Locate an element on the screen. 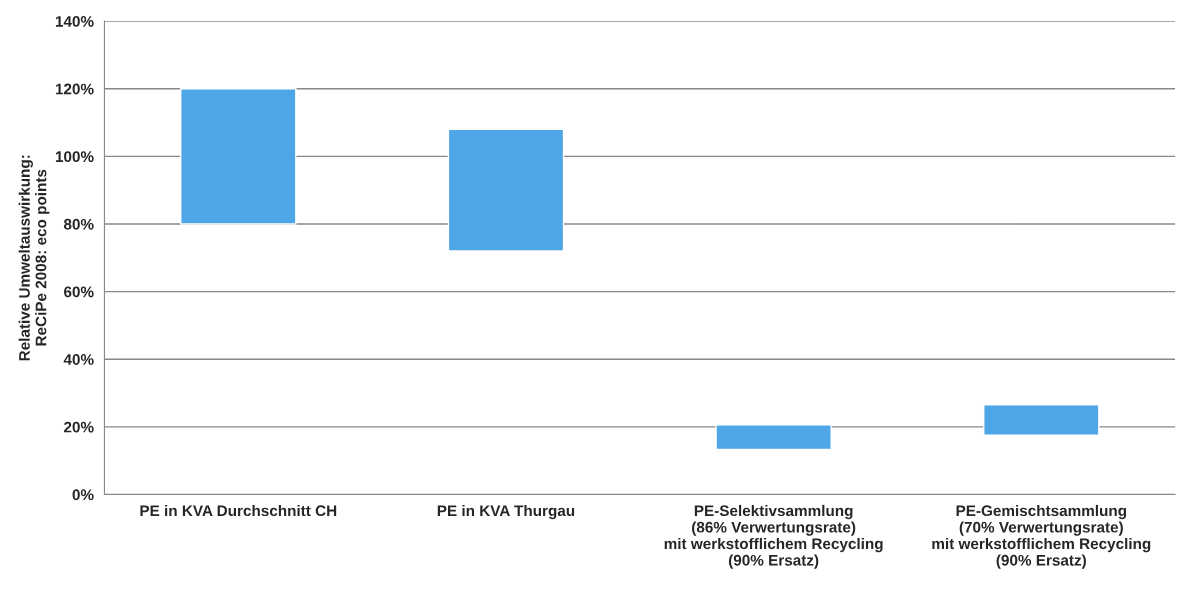 The image size is (1187, 603). y-axis-title: Relative Umweltauswirkung: ReCiPe 2008: eco points is located at coordinates (34, 258).